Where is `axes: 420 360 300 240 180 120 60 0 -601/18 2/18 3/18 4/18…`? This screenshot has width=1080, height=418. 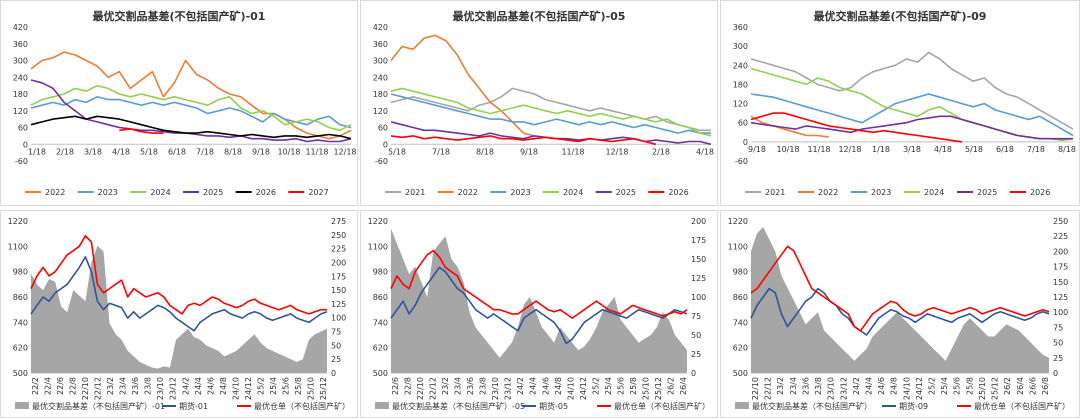 axes: 420 360 300 240 180 120 60 0 -601/18 2/18 3/18 4/18… is located at coordinates (185, 94).